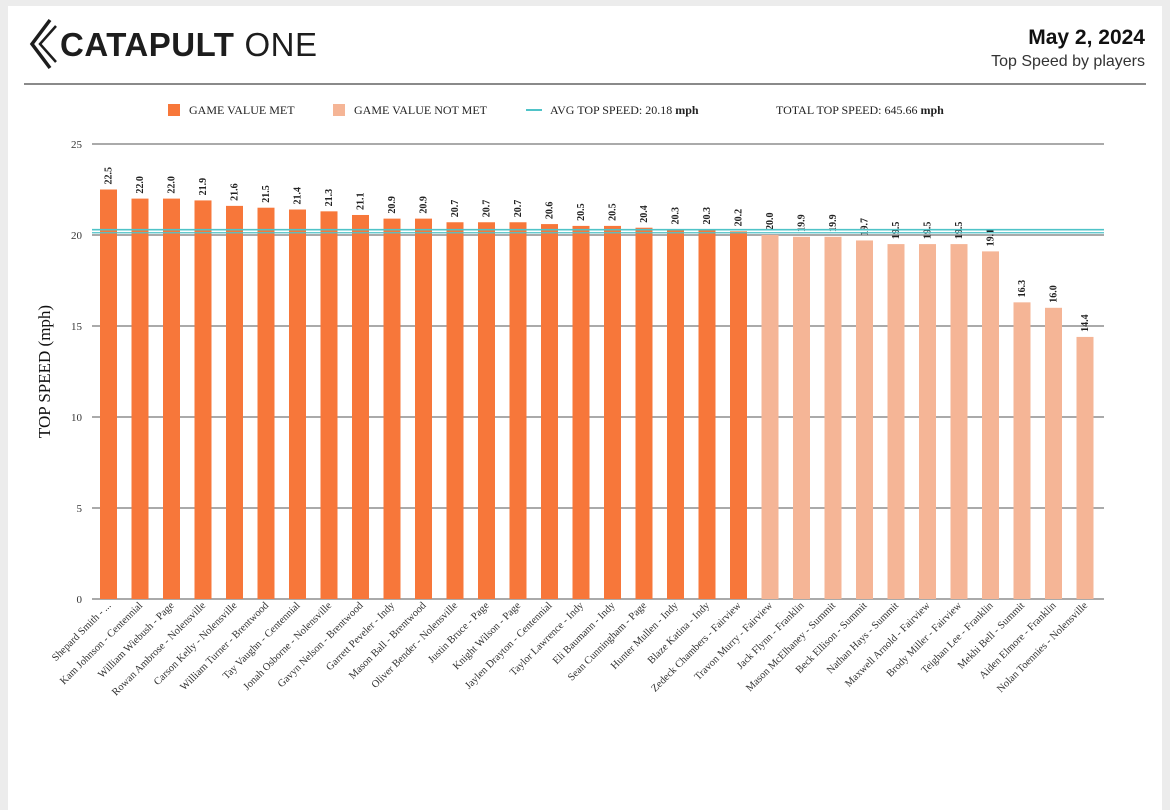 Image resolution: width=1170 pixels, height=810 pixels. I want to click on bar-value-label: 21.1, so click(361, 201).